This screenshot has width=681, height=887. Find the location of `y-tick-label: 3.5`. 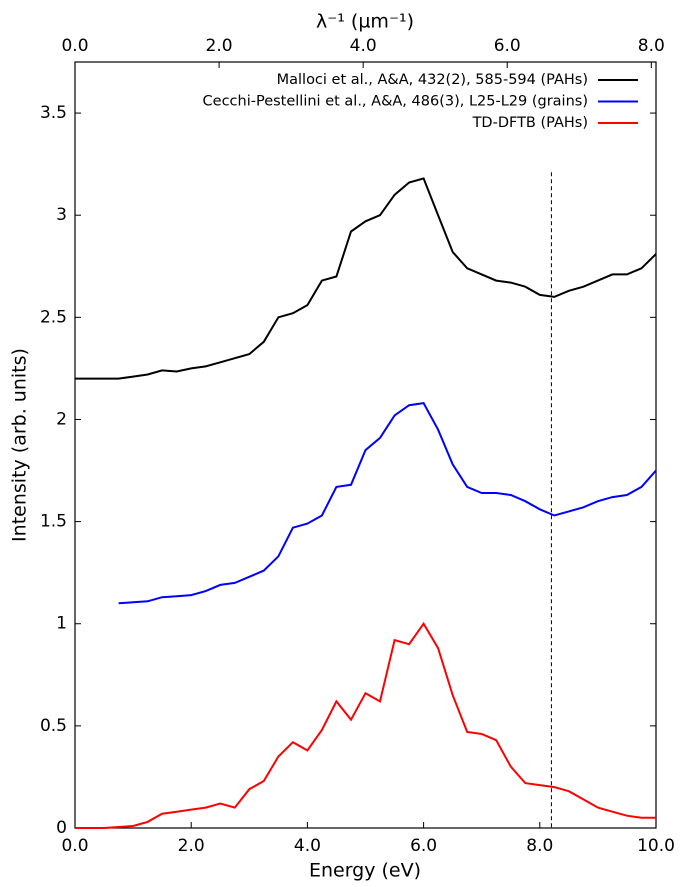

y-tick-label: 3.5 is located at coordinates (53, 113).